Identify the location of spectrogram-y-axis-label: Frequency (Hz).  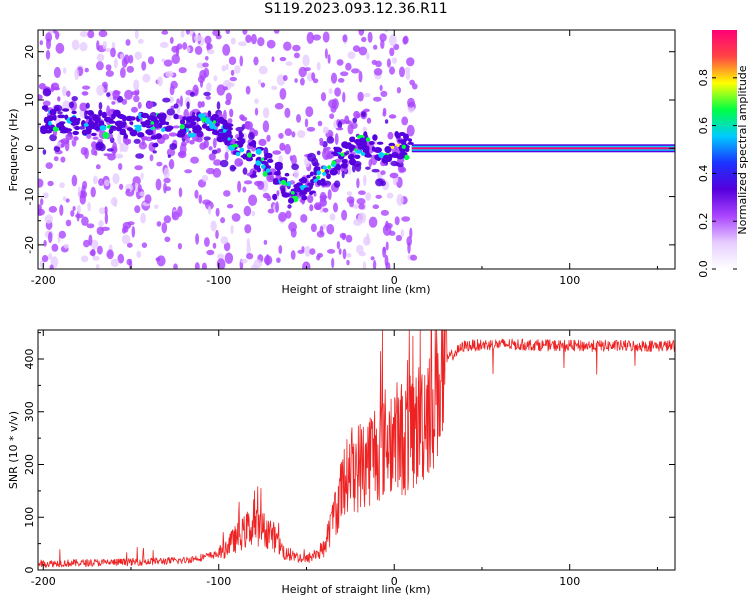
(13, 150).